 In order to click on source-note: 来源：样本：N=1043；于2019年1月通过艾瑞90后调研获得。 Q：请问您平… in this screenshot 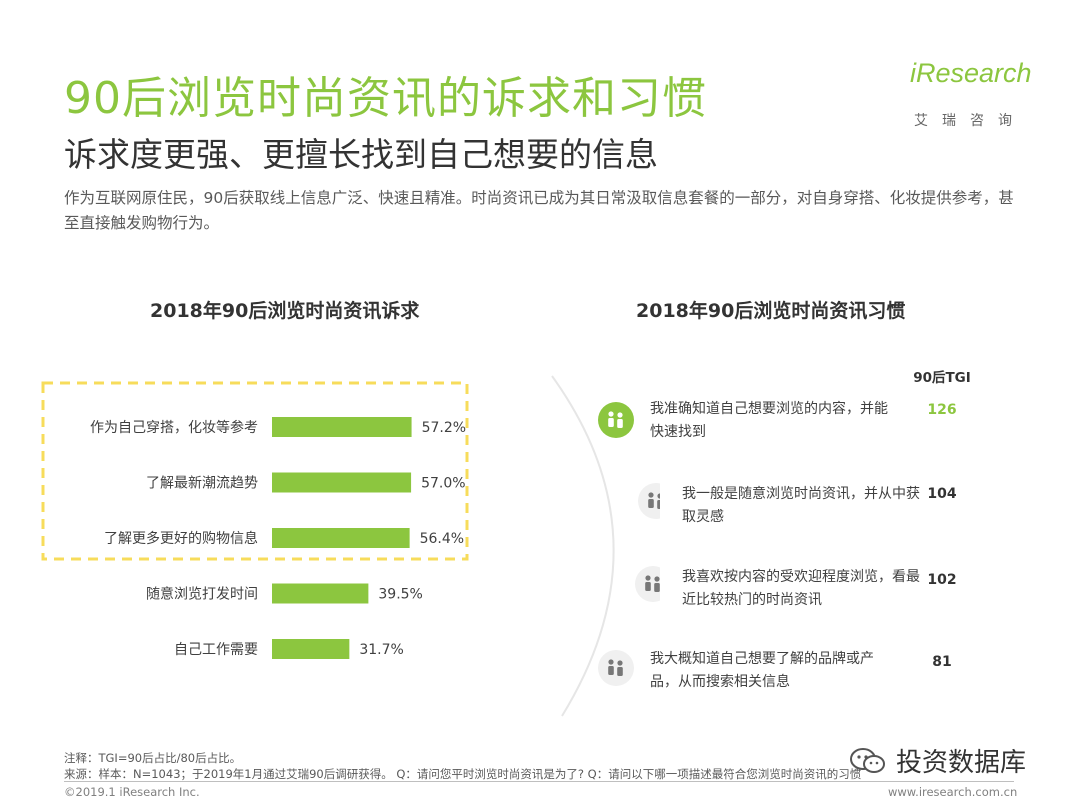, I will do `click(463, 774)`.